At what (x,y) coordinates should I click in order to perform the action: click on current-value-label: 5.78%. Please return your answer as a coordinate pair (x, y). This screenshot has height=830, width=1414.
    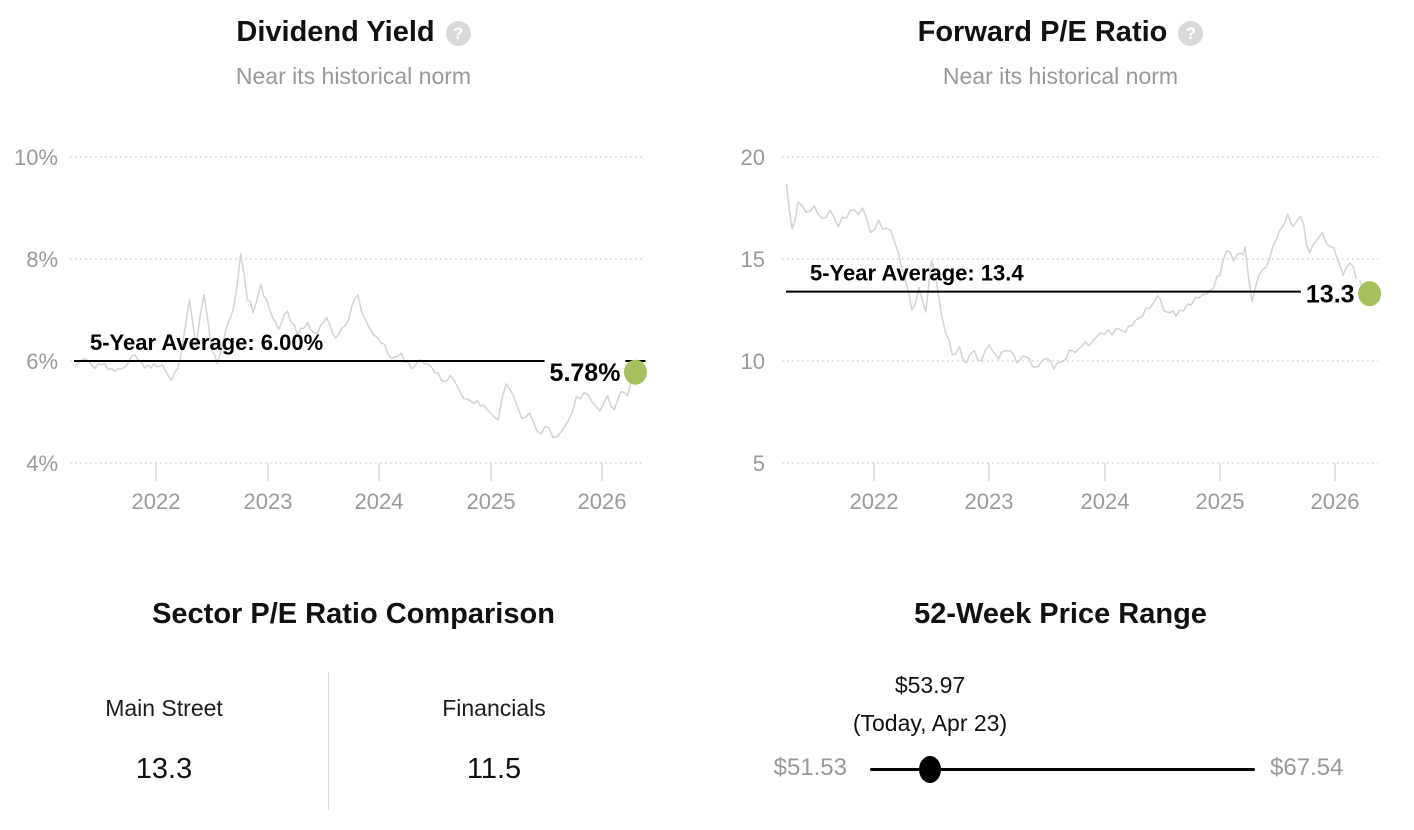
    Looking at the image, I should click on (585, 373).